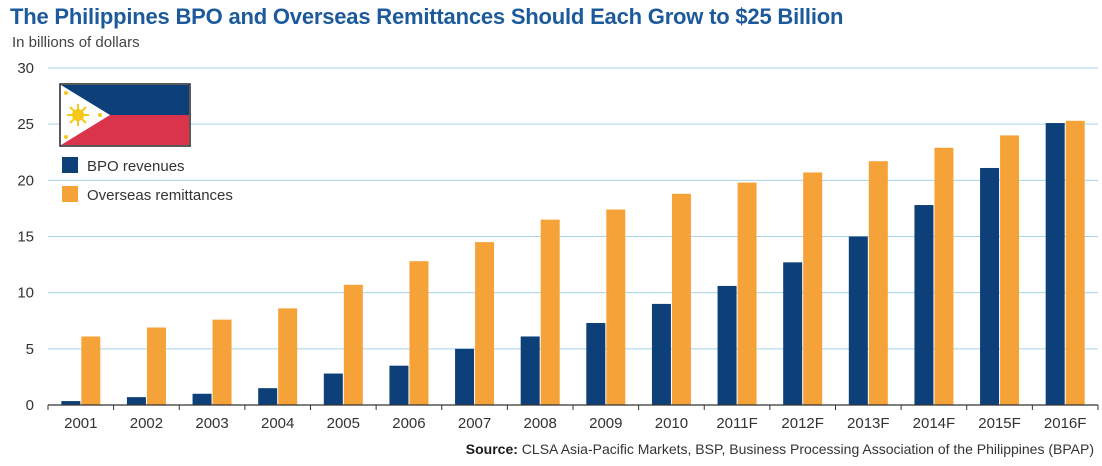  I want to click on y-tick-label: 25, so click(25, 124).